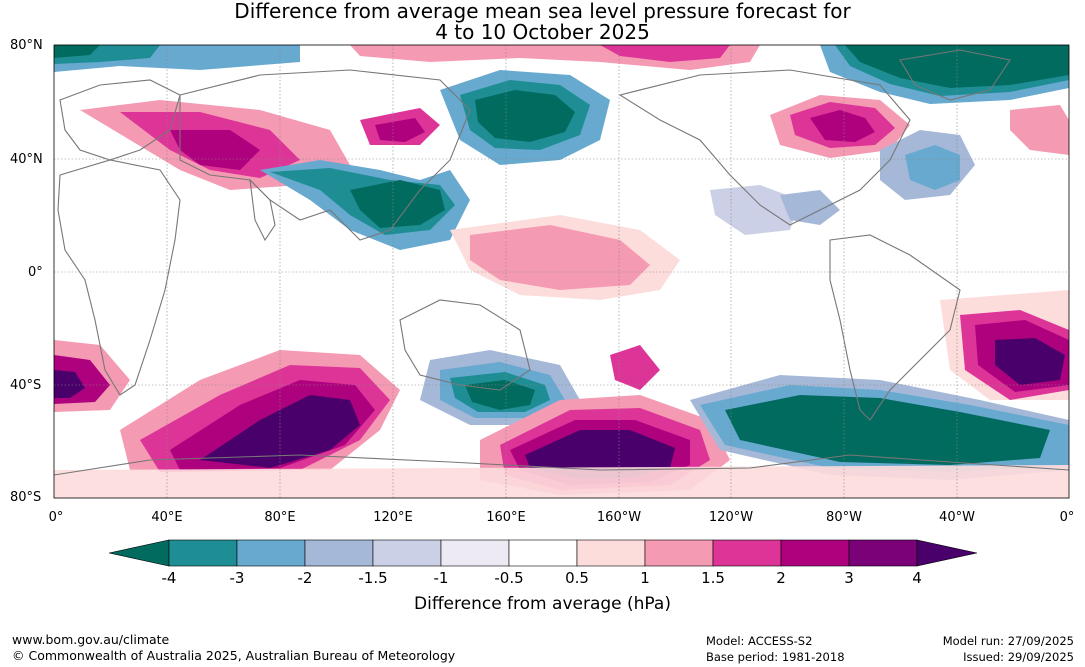  I want to click on colorbar-tick: 4, so click(917, 578).